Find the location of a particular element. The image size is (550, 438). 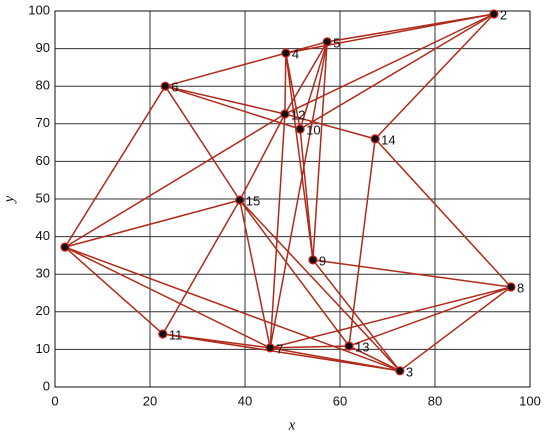

x-tick-label: 40 is located at coordinates (245, 400).